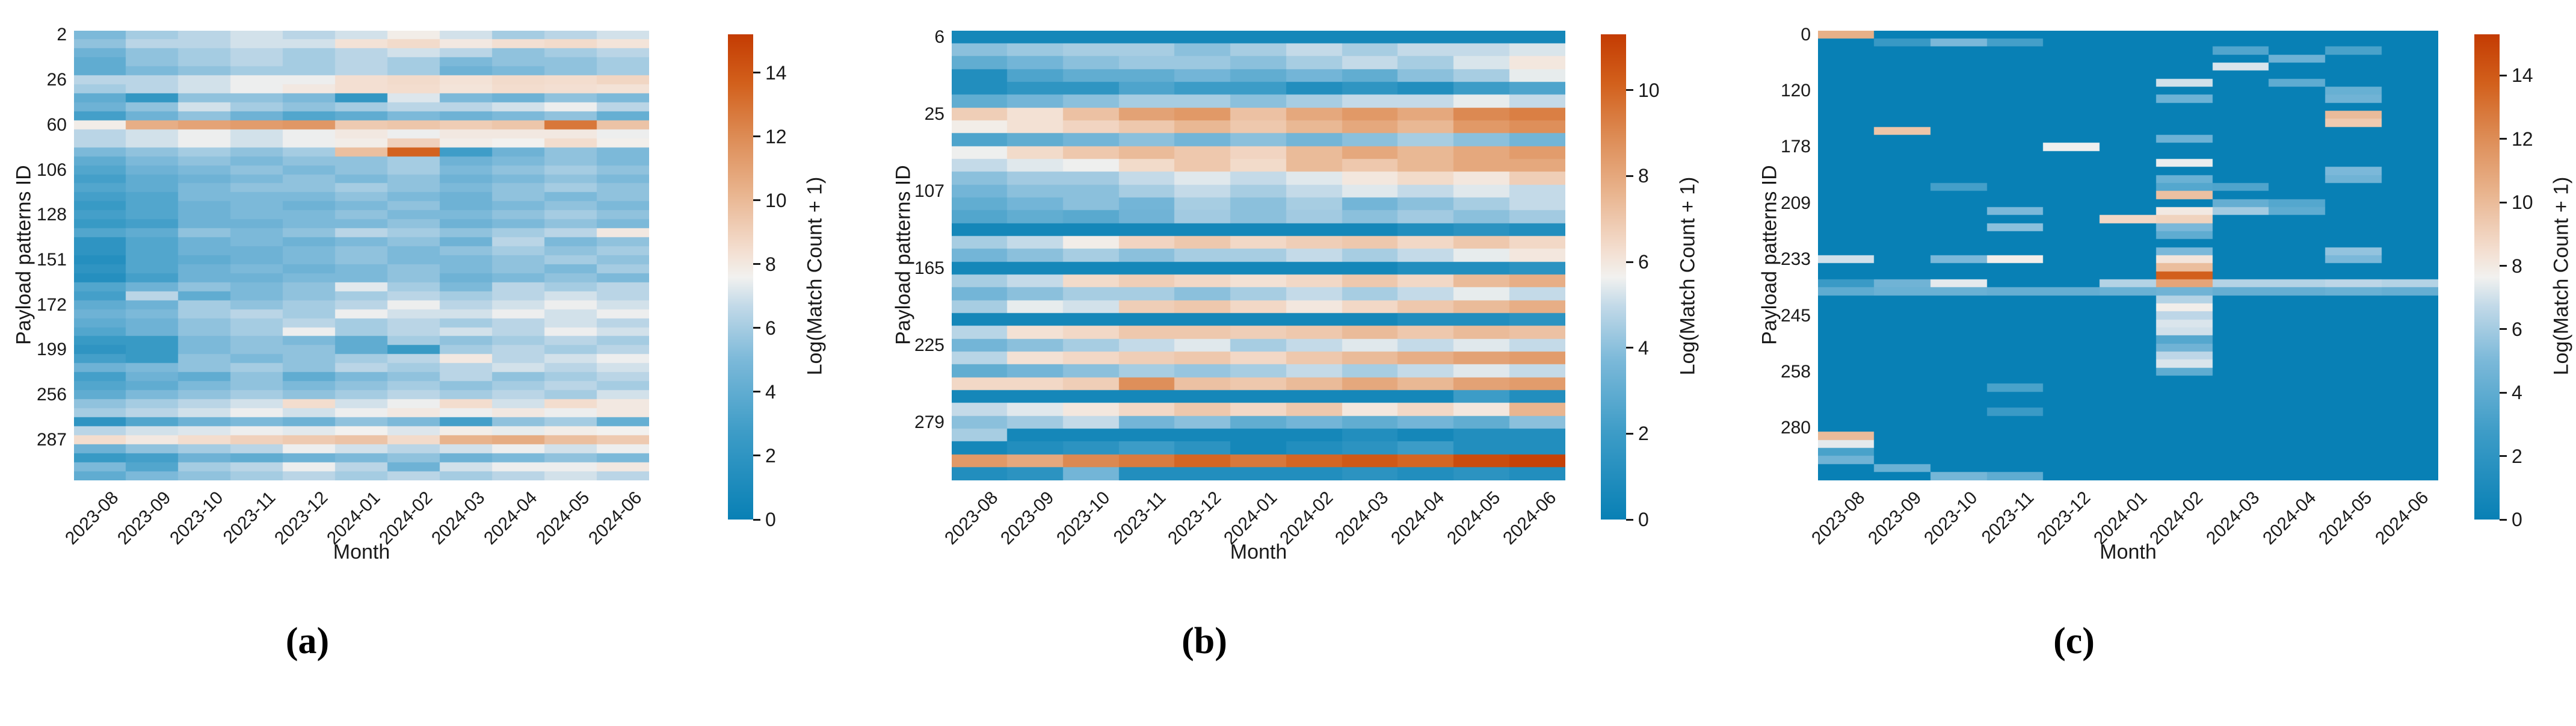 This screenshot has height=726, width=2576. Describe the element at coordinates (51, 304) in the screenshot. I see `y-tick-label-a: 172` at that location.